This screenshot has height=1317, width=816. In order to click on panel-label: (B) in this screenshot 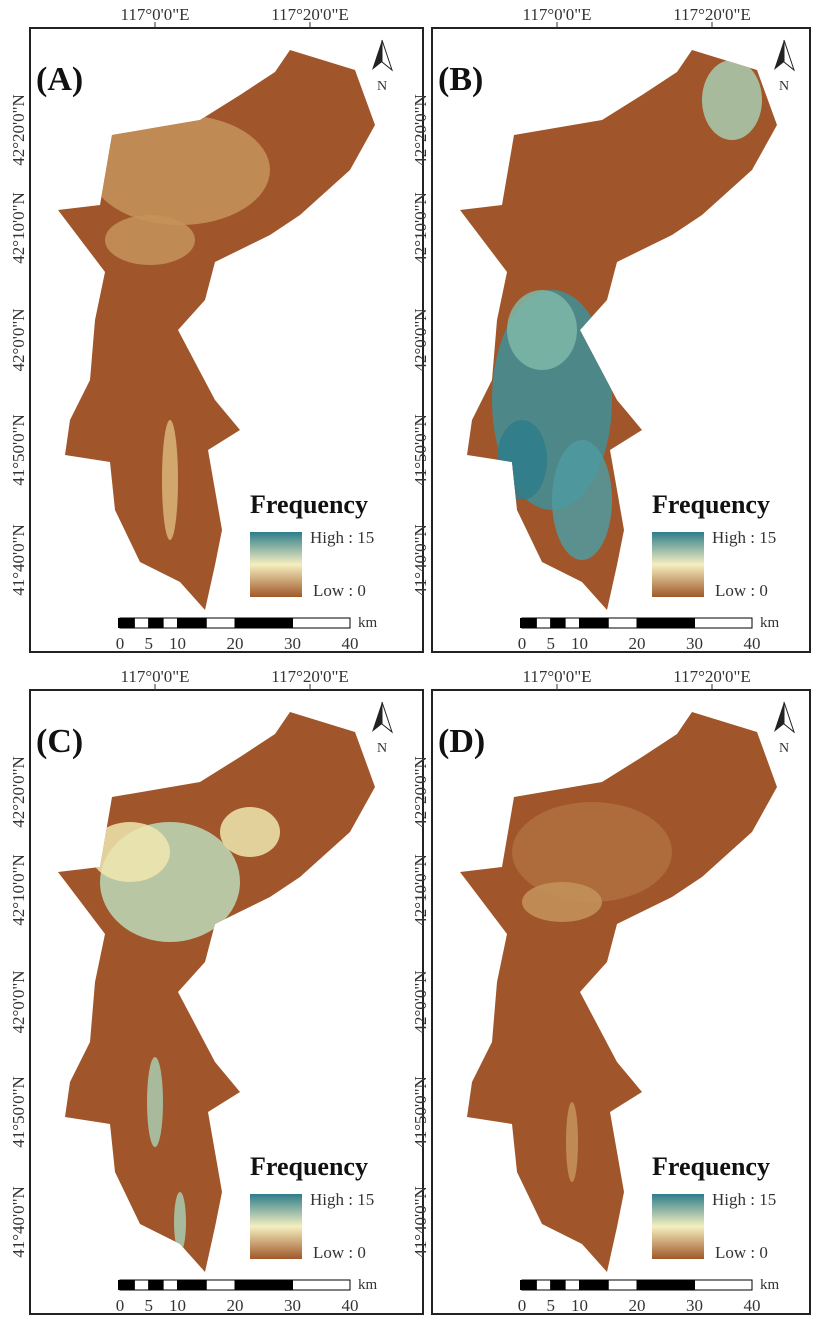, I will do `click(460, 79)`.